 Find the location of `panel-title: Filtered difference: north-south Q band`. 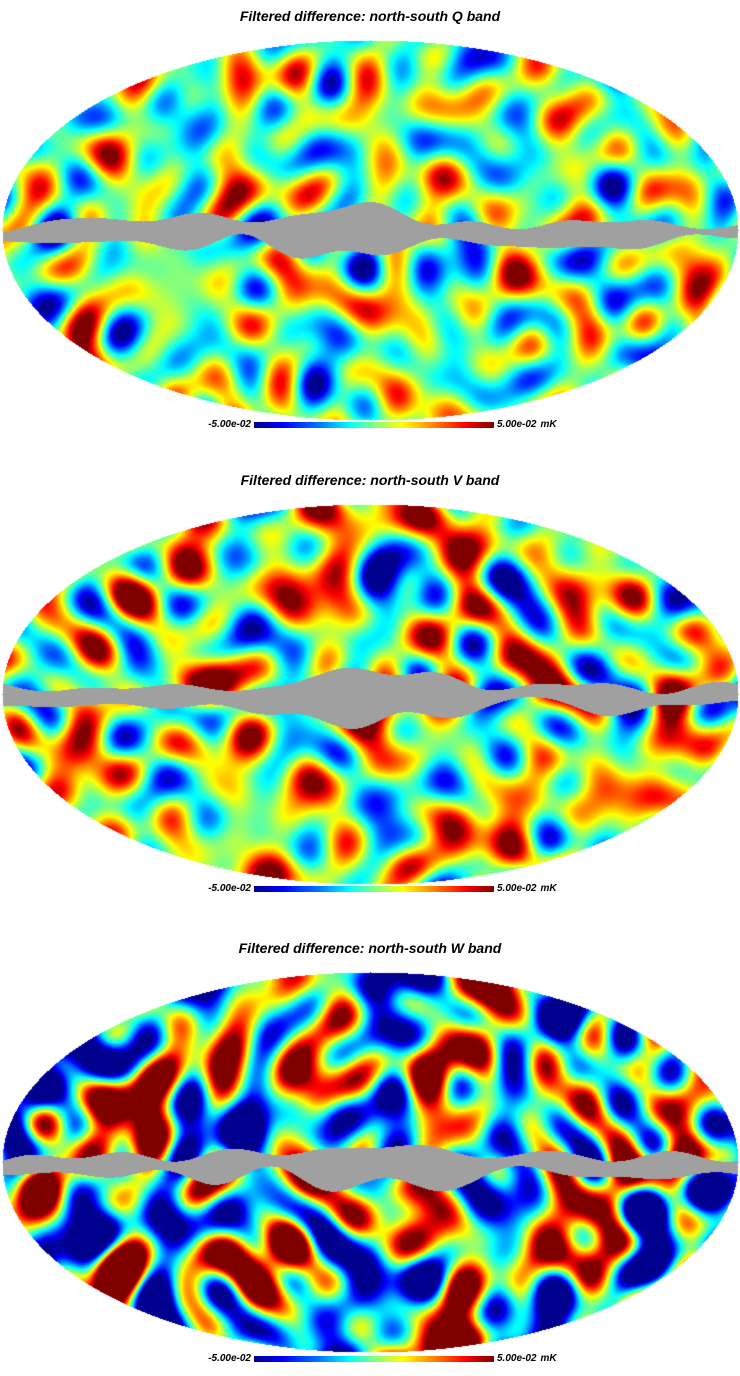

panel-title: Filtered difference: north-south Q band is located at coordinates (370, 16).